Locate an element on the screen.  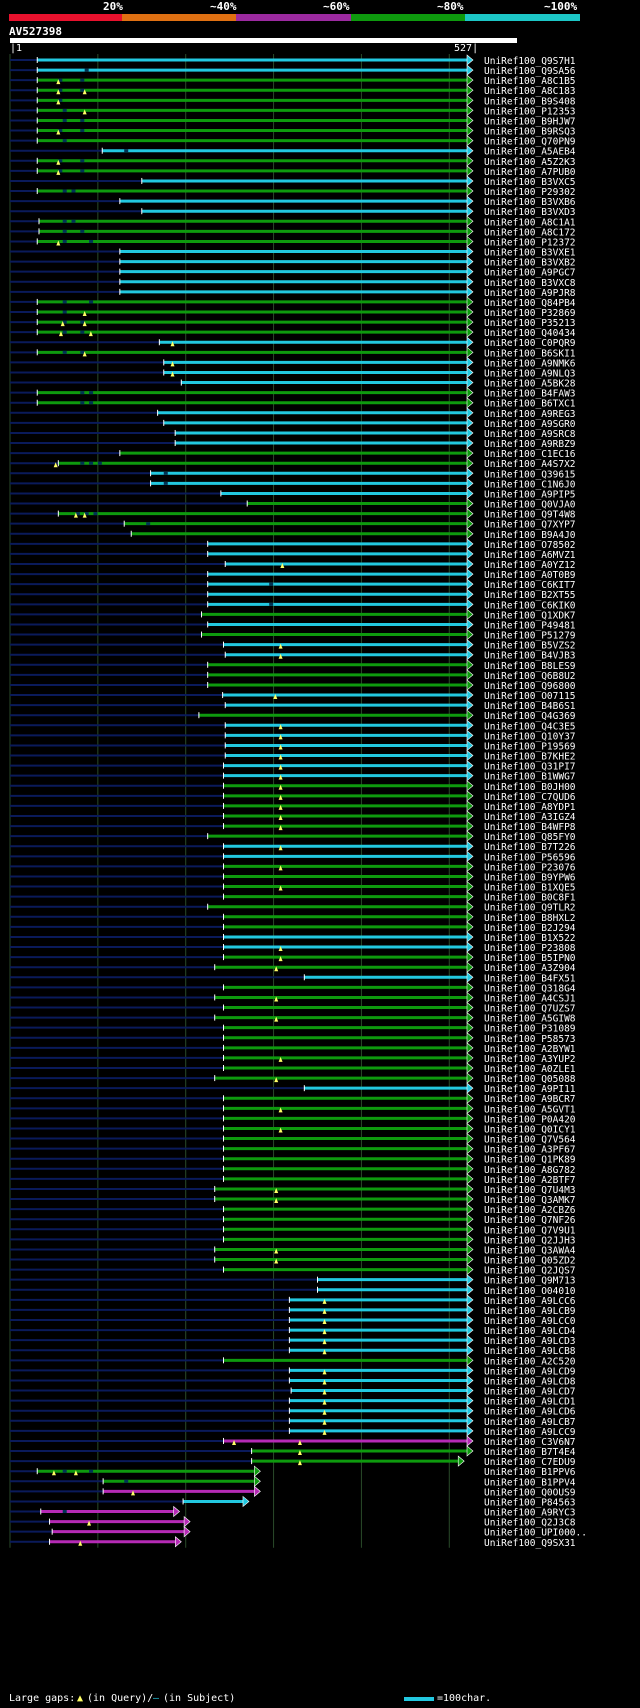
hit-label: UniRef100_A9LCC9 is located at coordinates (530, 1432).